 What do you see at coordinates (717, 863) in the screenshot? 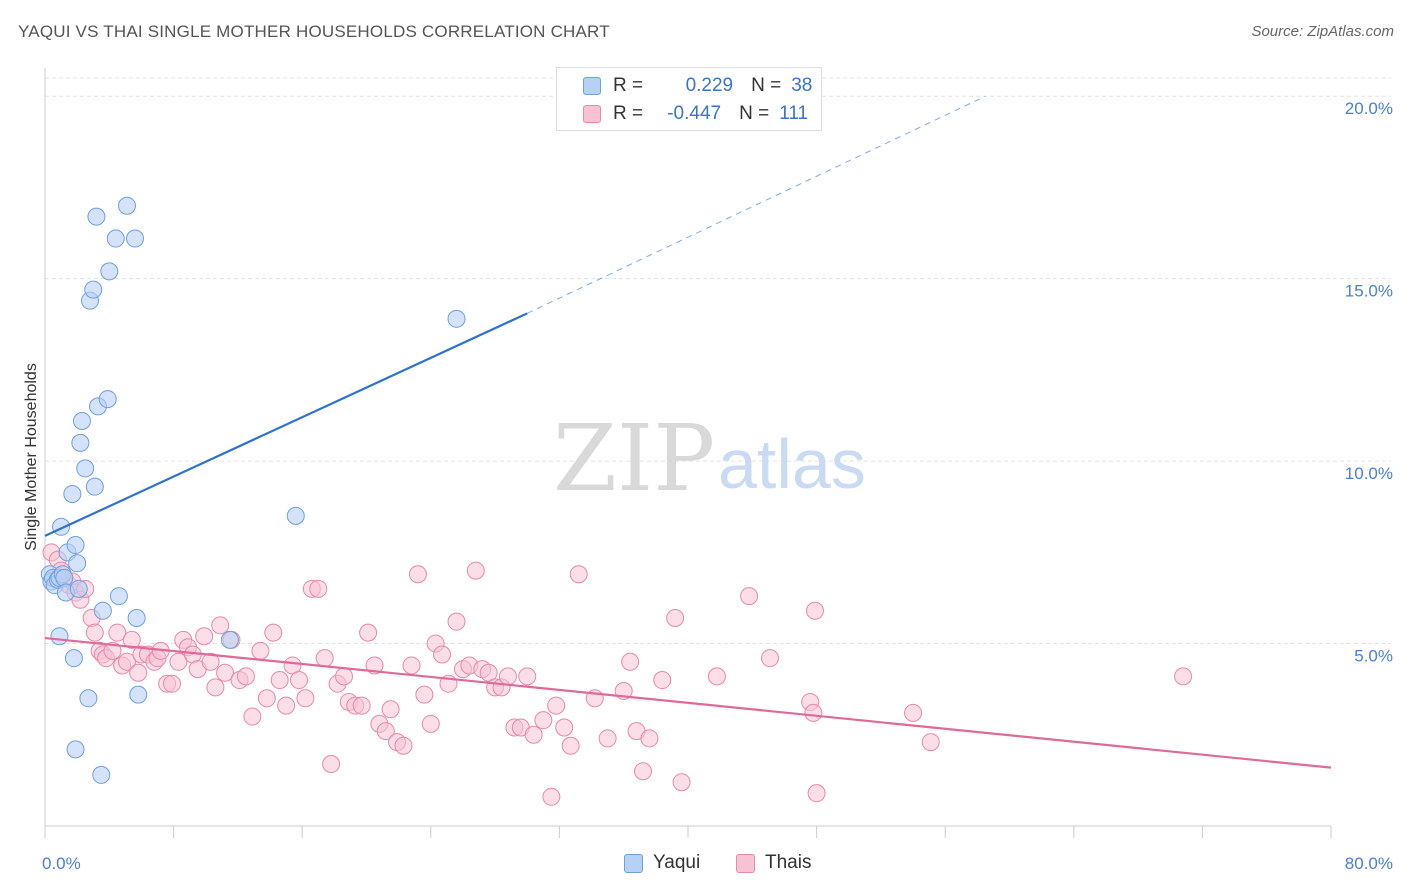
I see `x-tick-labels: 0.0% 80.0%` at bounding box center [717, 863].